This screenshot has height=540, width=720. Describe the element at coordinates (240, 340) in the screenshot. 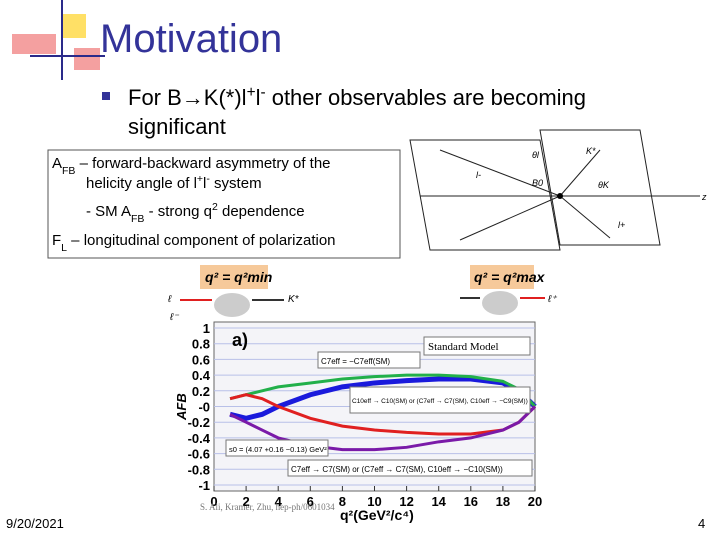

I see `panel-label: a)` at that location.